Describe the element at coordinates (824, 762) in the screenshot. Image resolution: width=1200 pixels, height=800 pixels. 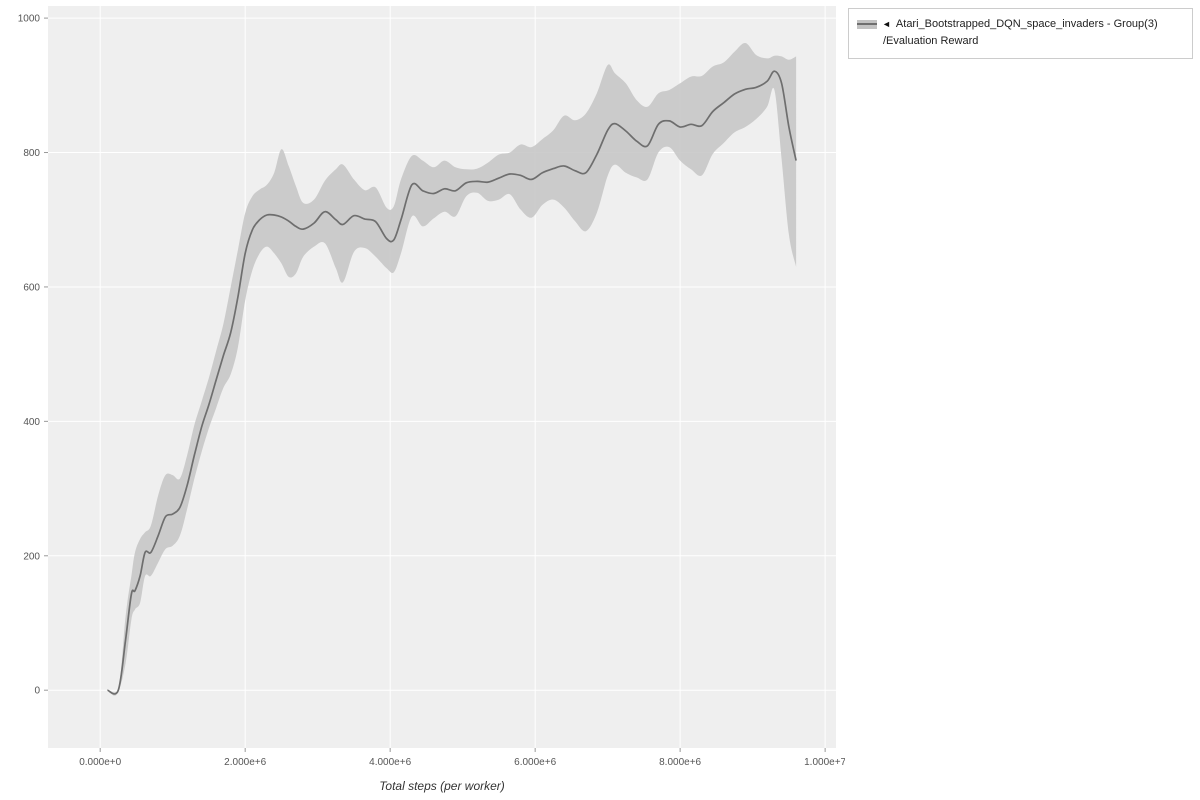
I see `svg-text: 1.000e+7` at that location.